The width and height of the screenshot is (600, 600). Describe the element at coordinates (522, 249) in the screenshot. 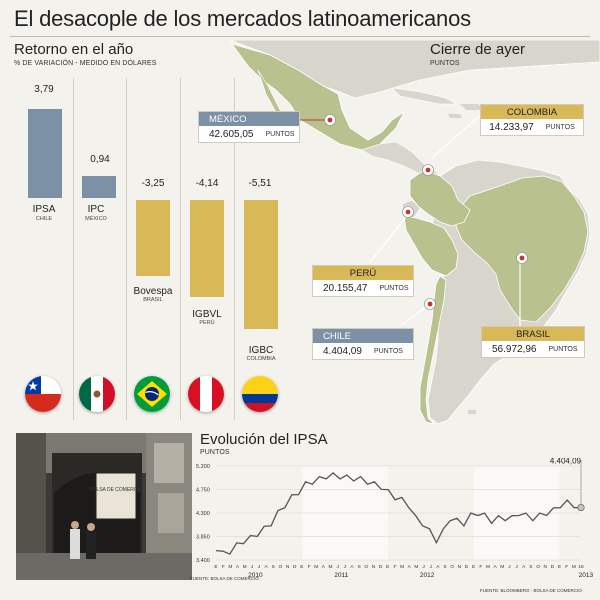

I see `brazil-land` at that location.